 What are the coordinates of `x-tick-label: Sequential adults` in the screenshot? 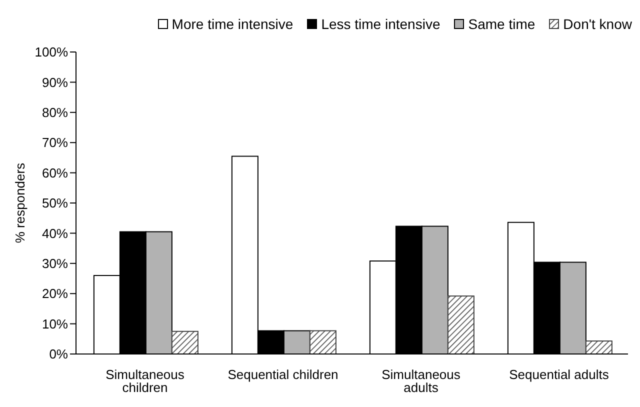 It's located at (559, 374).